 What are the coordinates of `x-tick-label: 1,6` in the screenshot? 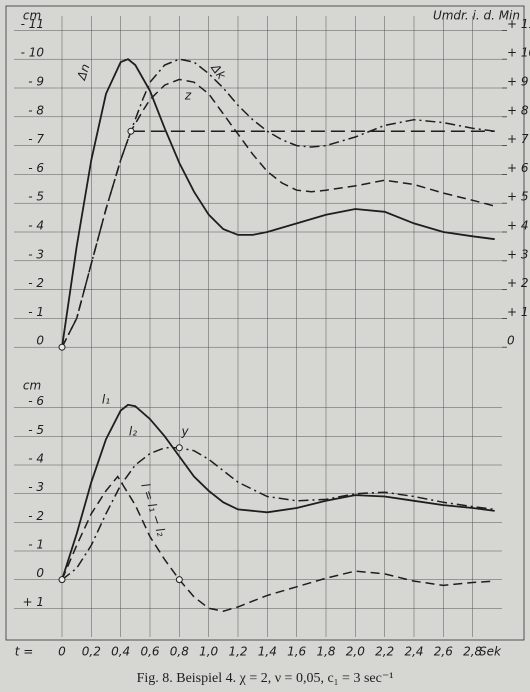 It's located at (296, 652).